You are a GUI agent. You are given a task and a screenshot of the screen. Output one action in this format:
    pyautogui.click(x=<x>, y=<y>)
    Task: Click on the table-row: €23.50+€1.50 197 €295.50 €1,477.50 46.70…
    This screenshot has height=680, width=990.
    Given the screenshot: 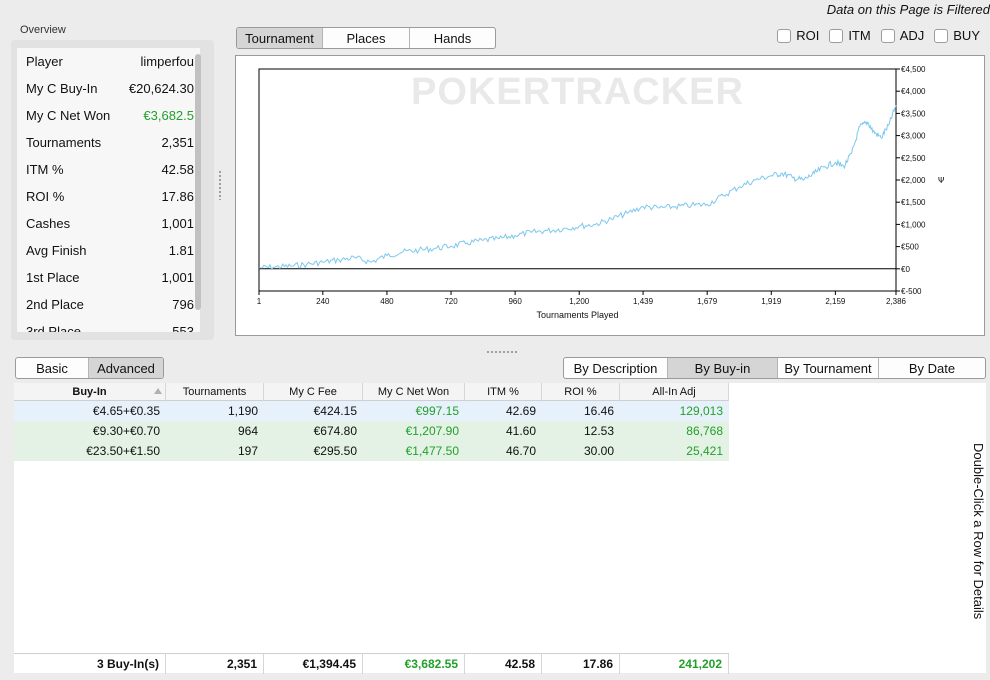 What is the action you would take?
    pyautogui.click(x=371, y=451)
    